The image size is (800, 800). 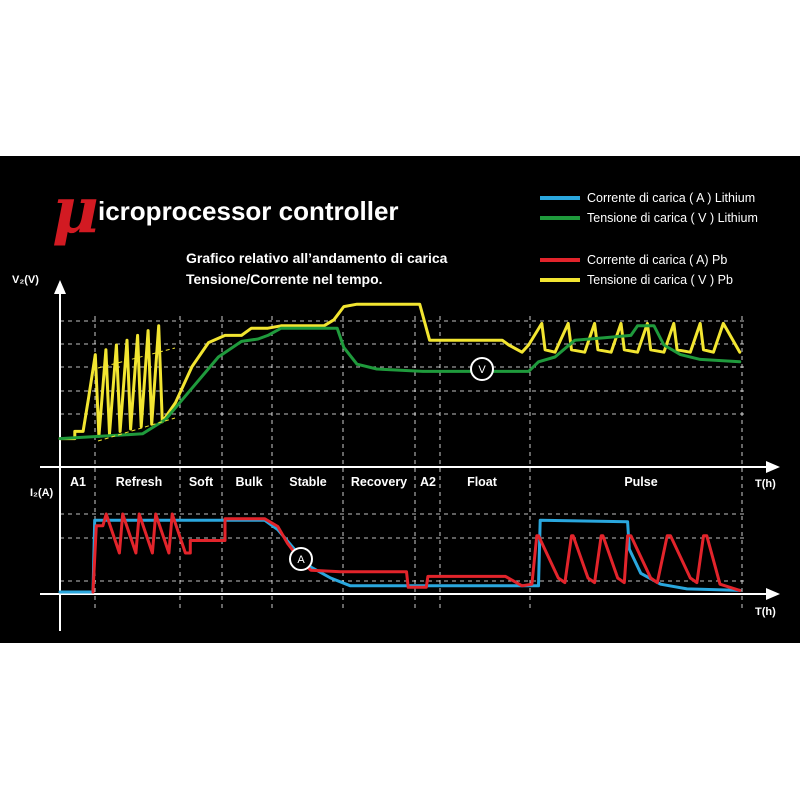 I want to click on current-marker-label: A, so click(x=301, y=560).